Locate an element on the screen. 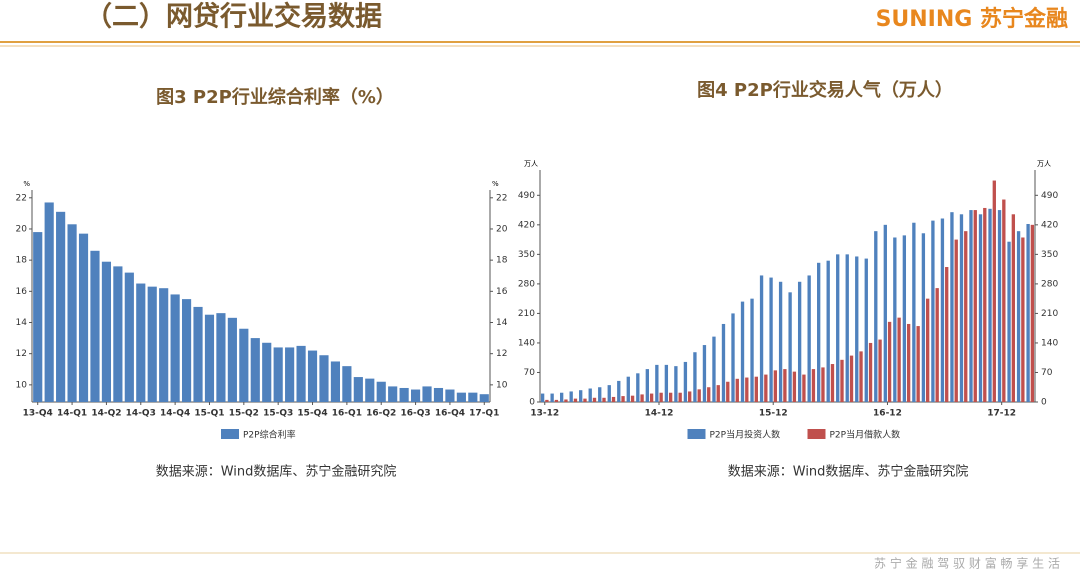  x-tick-label: 16-12 is located at coordinates (887, 414).